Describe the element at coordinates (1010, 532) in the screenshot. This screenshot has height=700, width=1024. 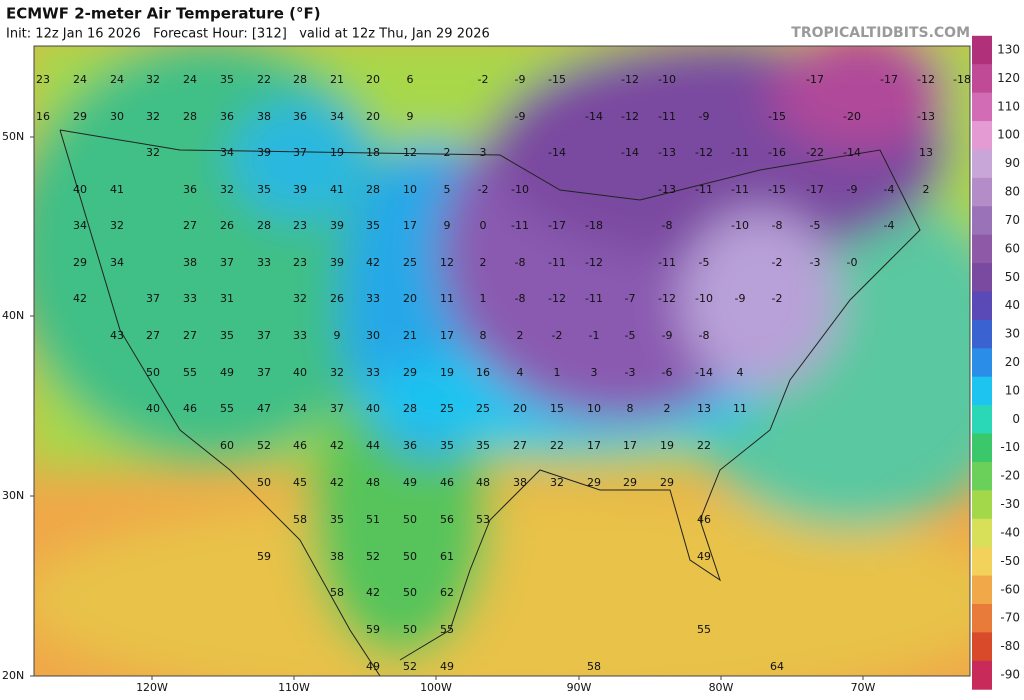
I see `colorbar-label: -40` at that location.